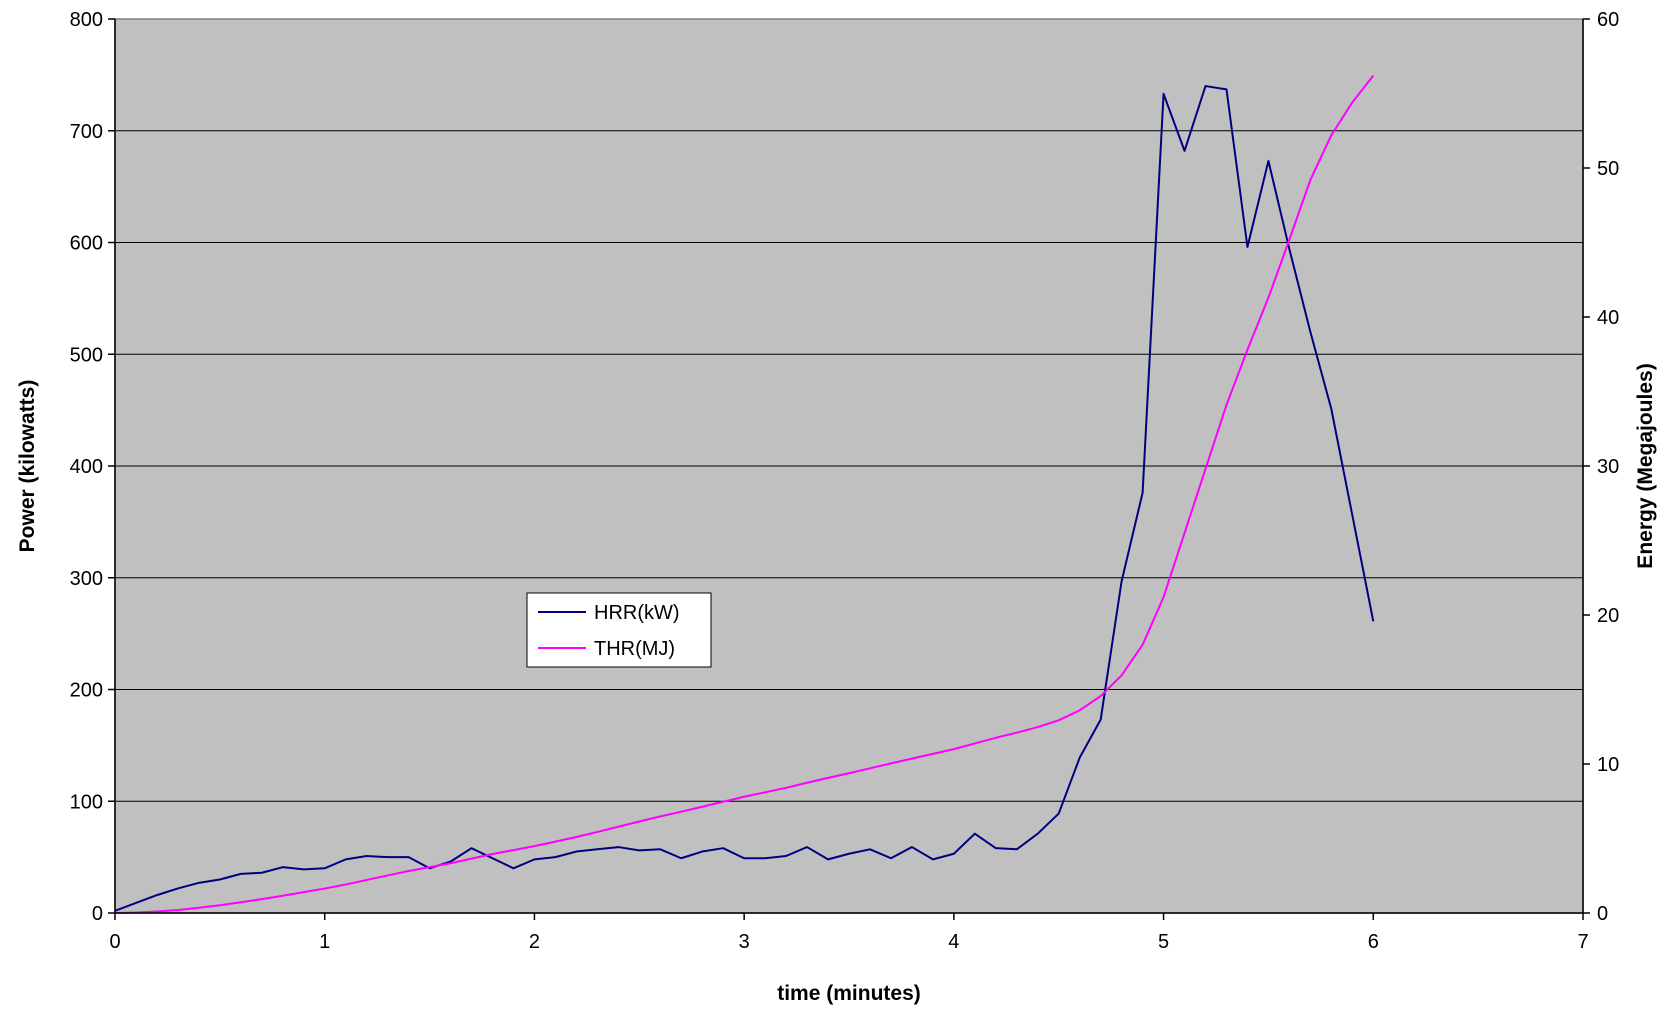  I want to click on legend: HRR(kW) THR(MJ), so click(619, 630).